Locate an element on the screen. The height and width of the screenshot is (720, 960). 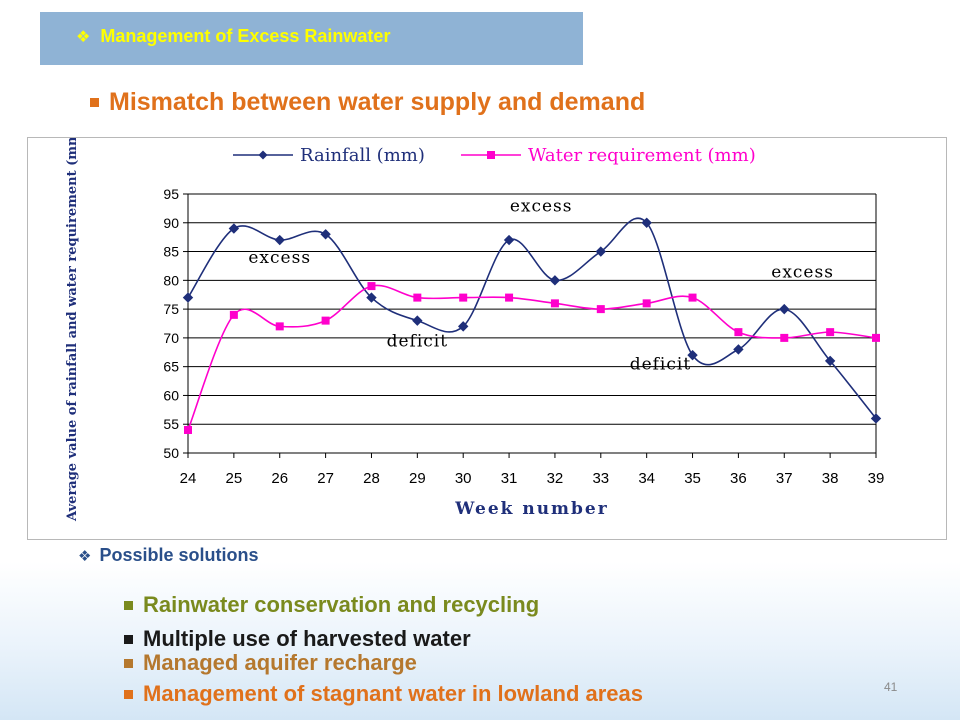
x-tick-label: 37 is located at coordinates (784, 478).